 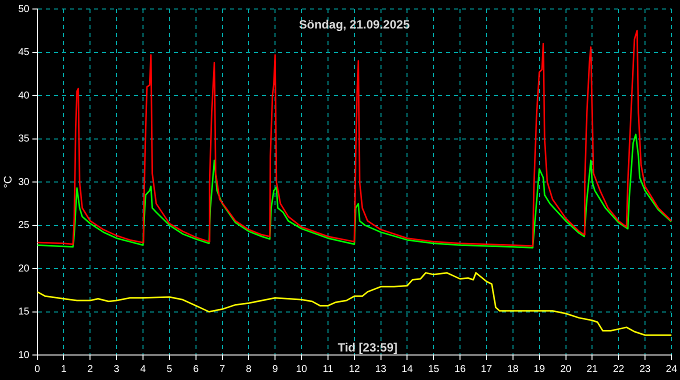 I want to click on x-tick-label: 15, so click(x=434, y=369).